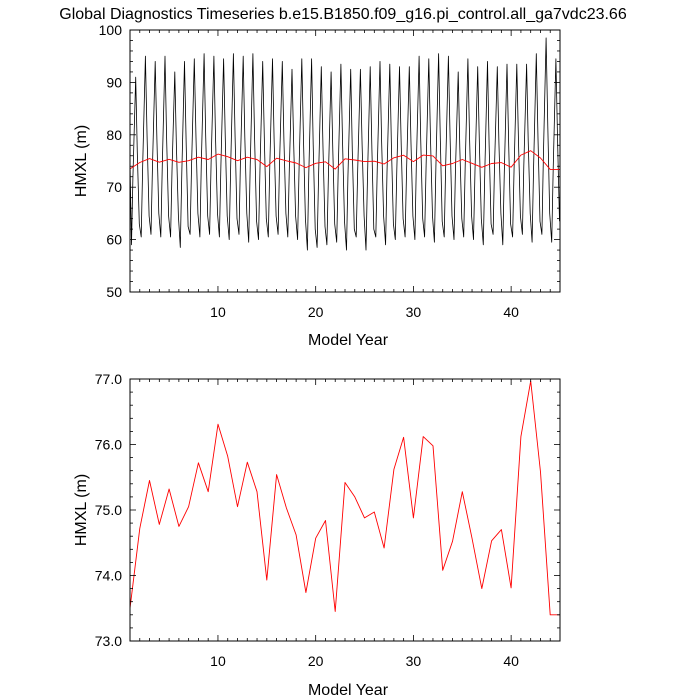 Image resolution: width=700 pixels, height=700 pixels. I want to click on top-y-tick-label: 70, so click(114, 187).